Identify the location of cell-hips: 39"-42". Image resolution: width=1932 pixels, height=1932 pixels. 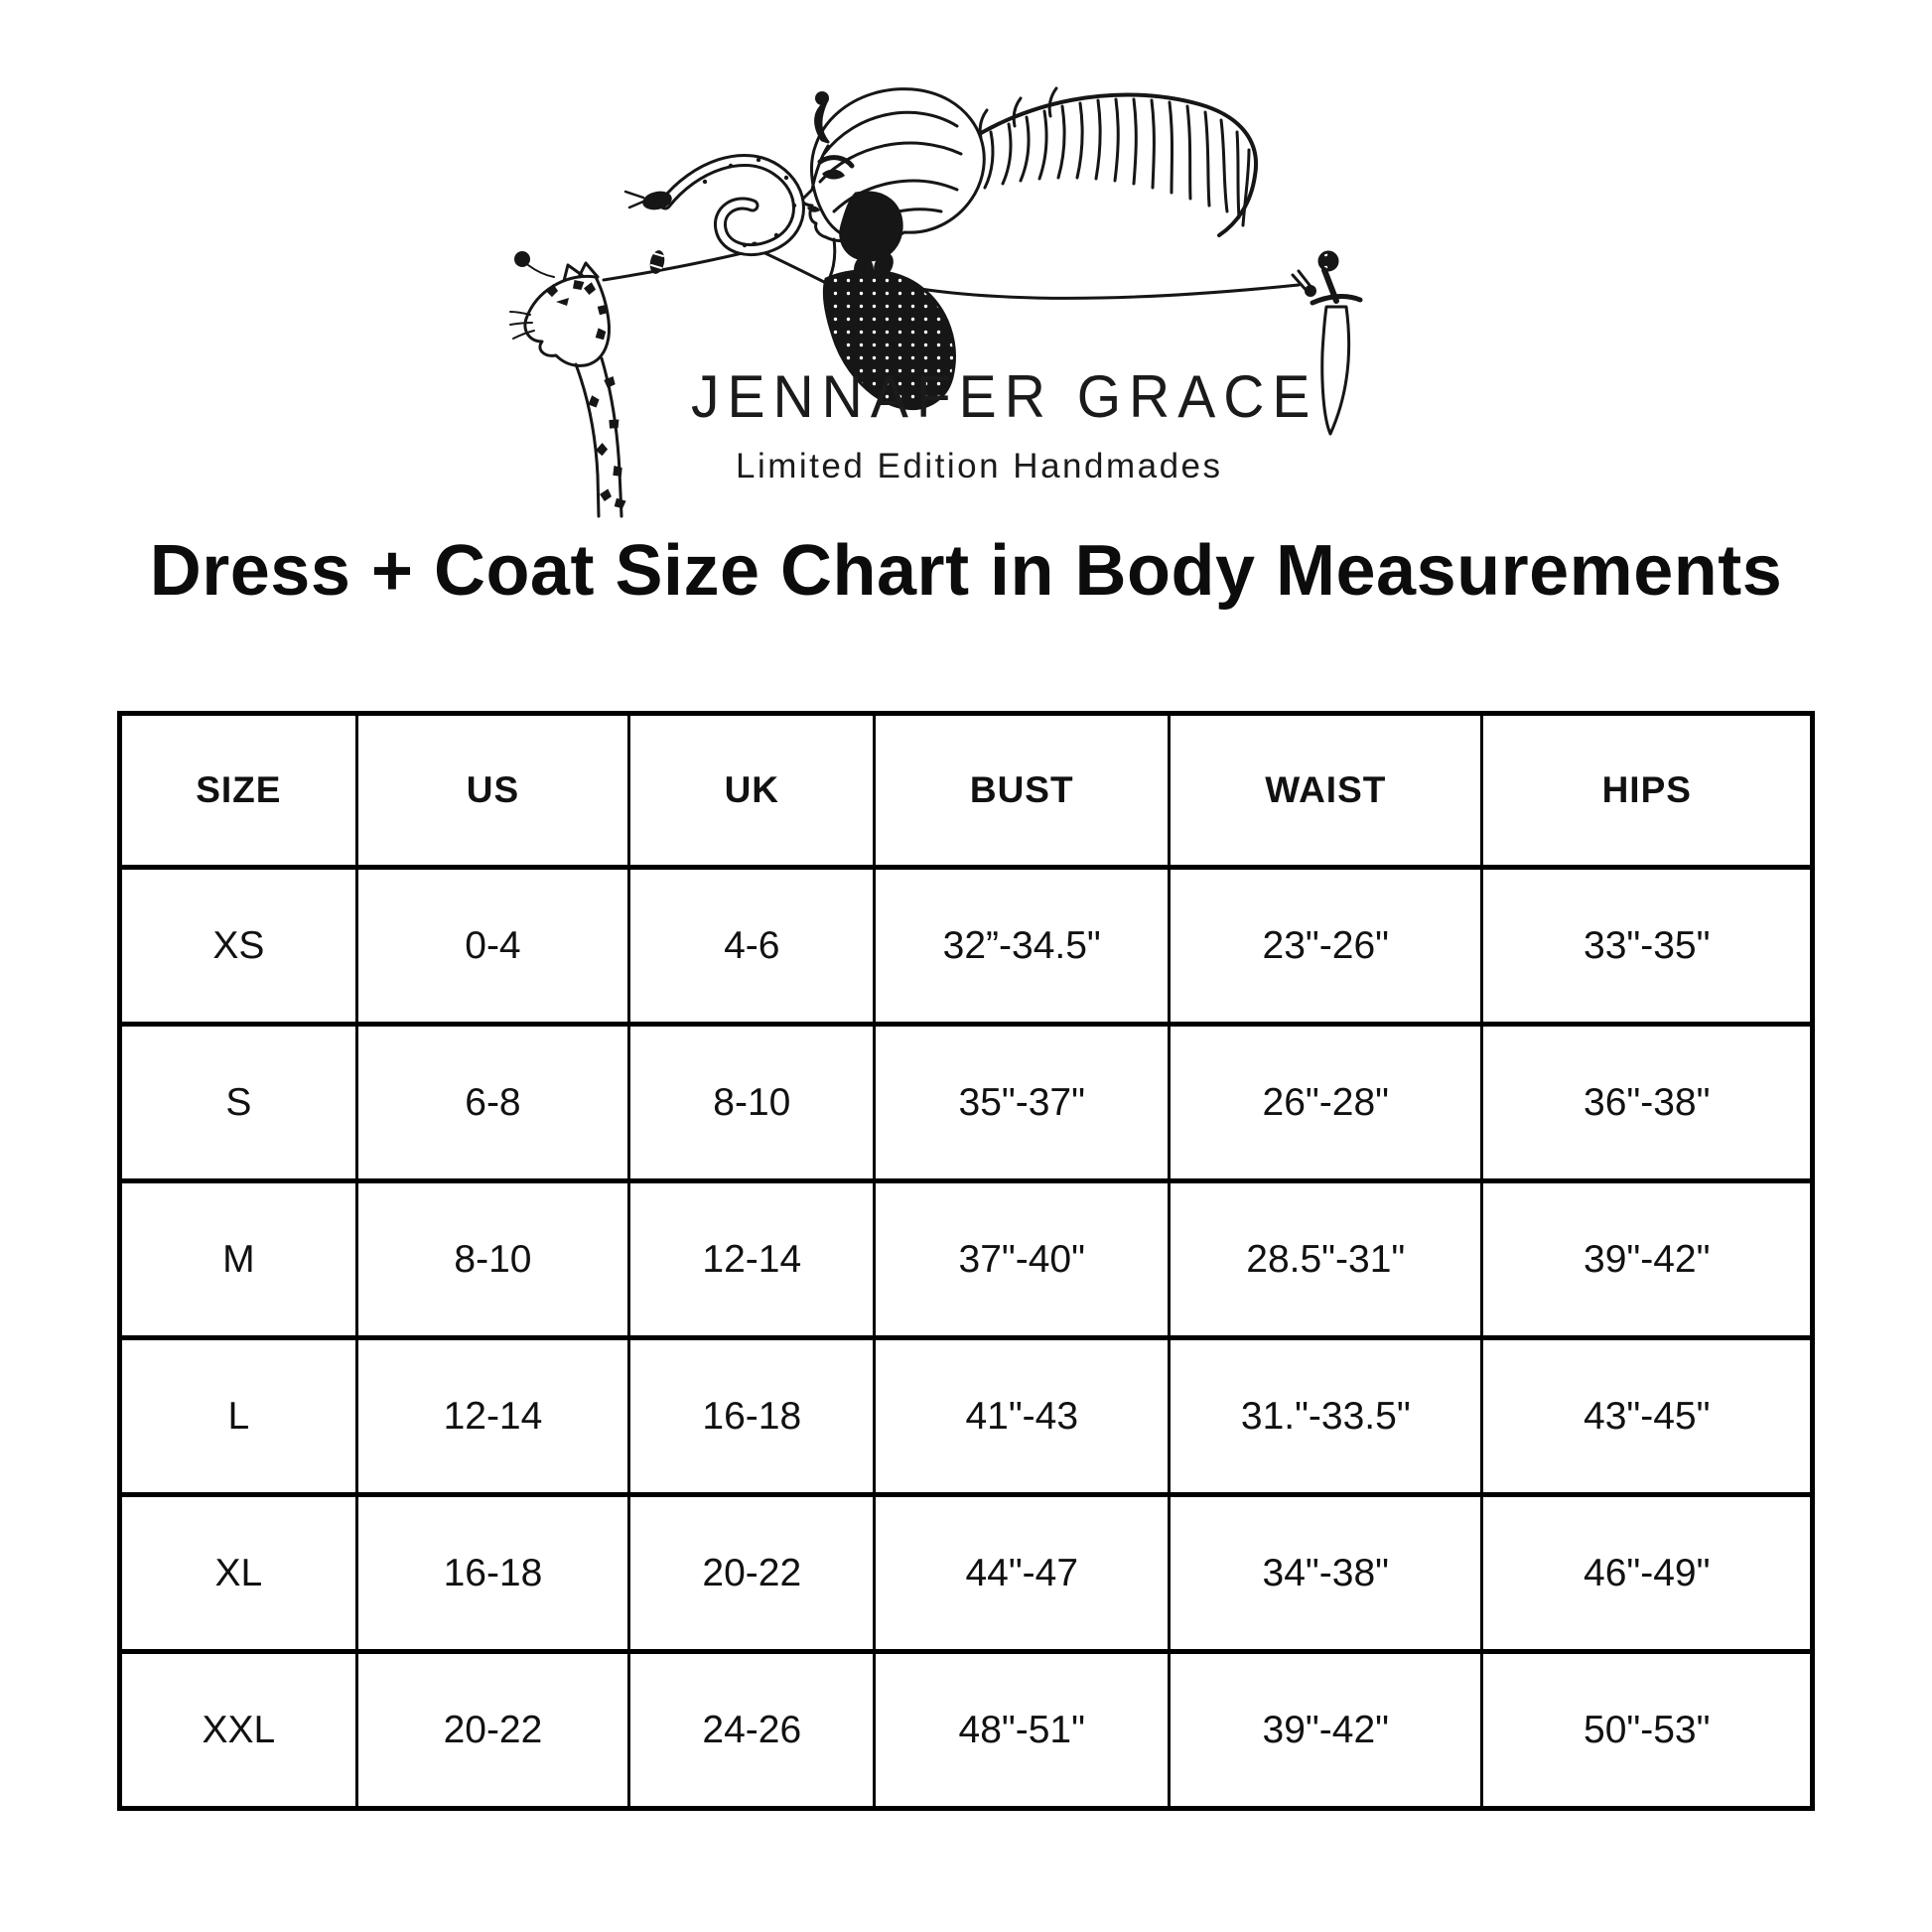
(1647, 1259).